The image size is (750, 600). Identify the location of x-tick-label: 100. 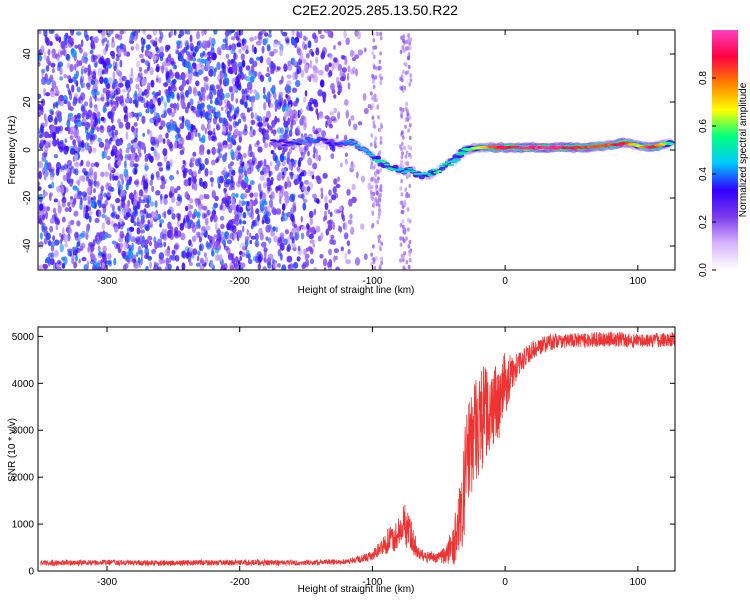
(637, 582).